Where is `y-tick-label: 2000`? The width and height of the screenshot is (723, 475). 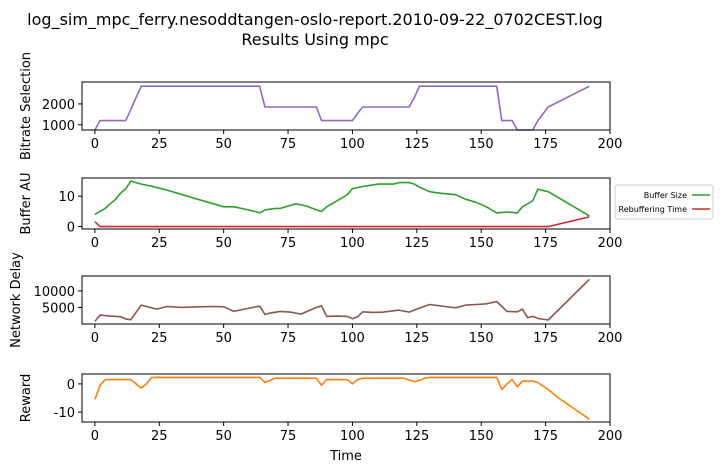 y-tick-label: 2000 is located at coordinates (58, 105).